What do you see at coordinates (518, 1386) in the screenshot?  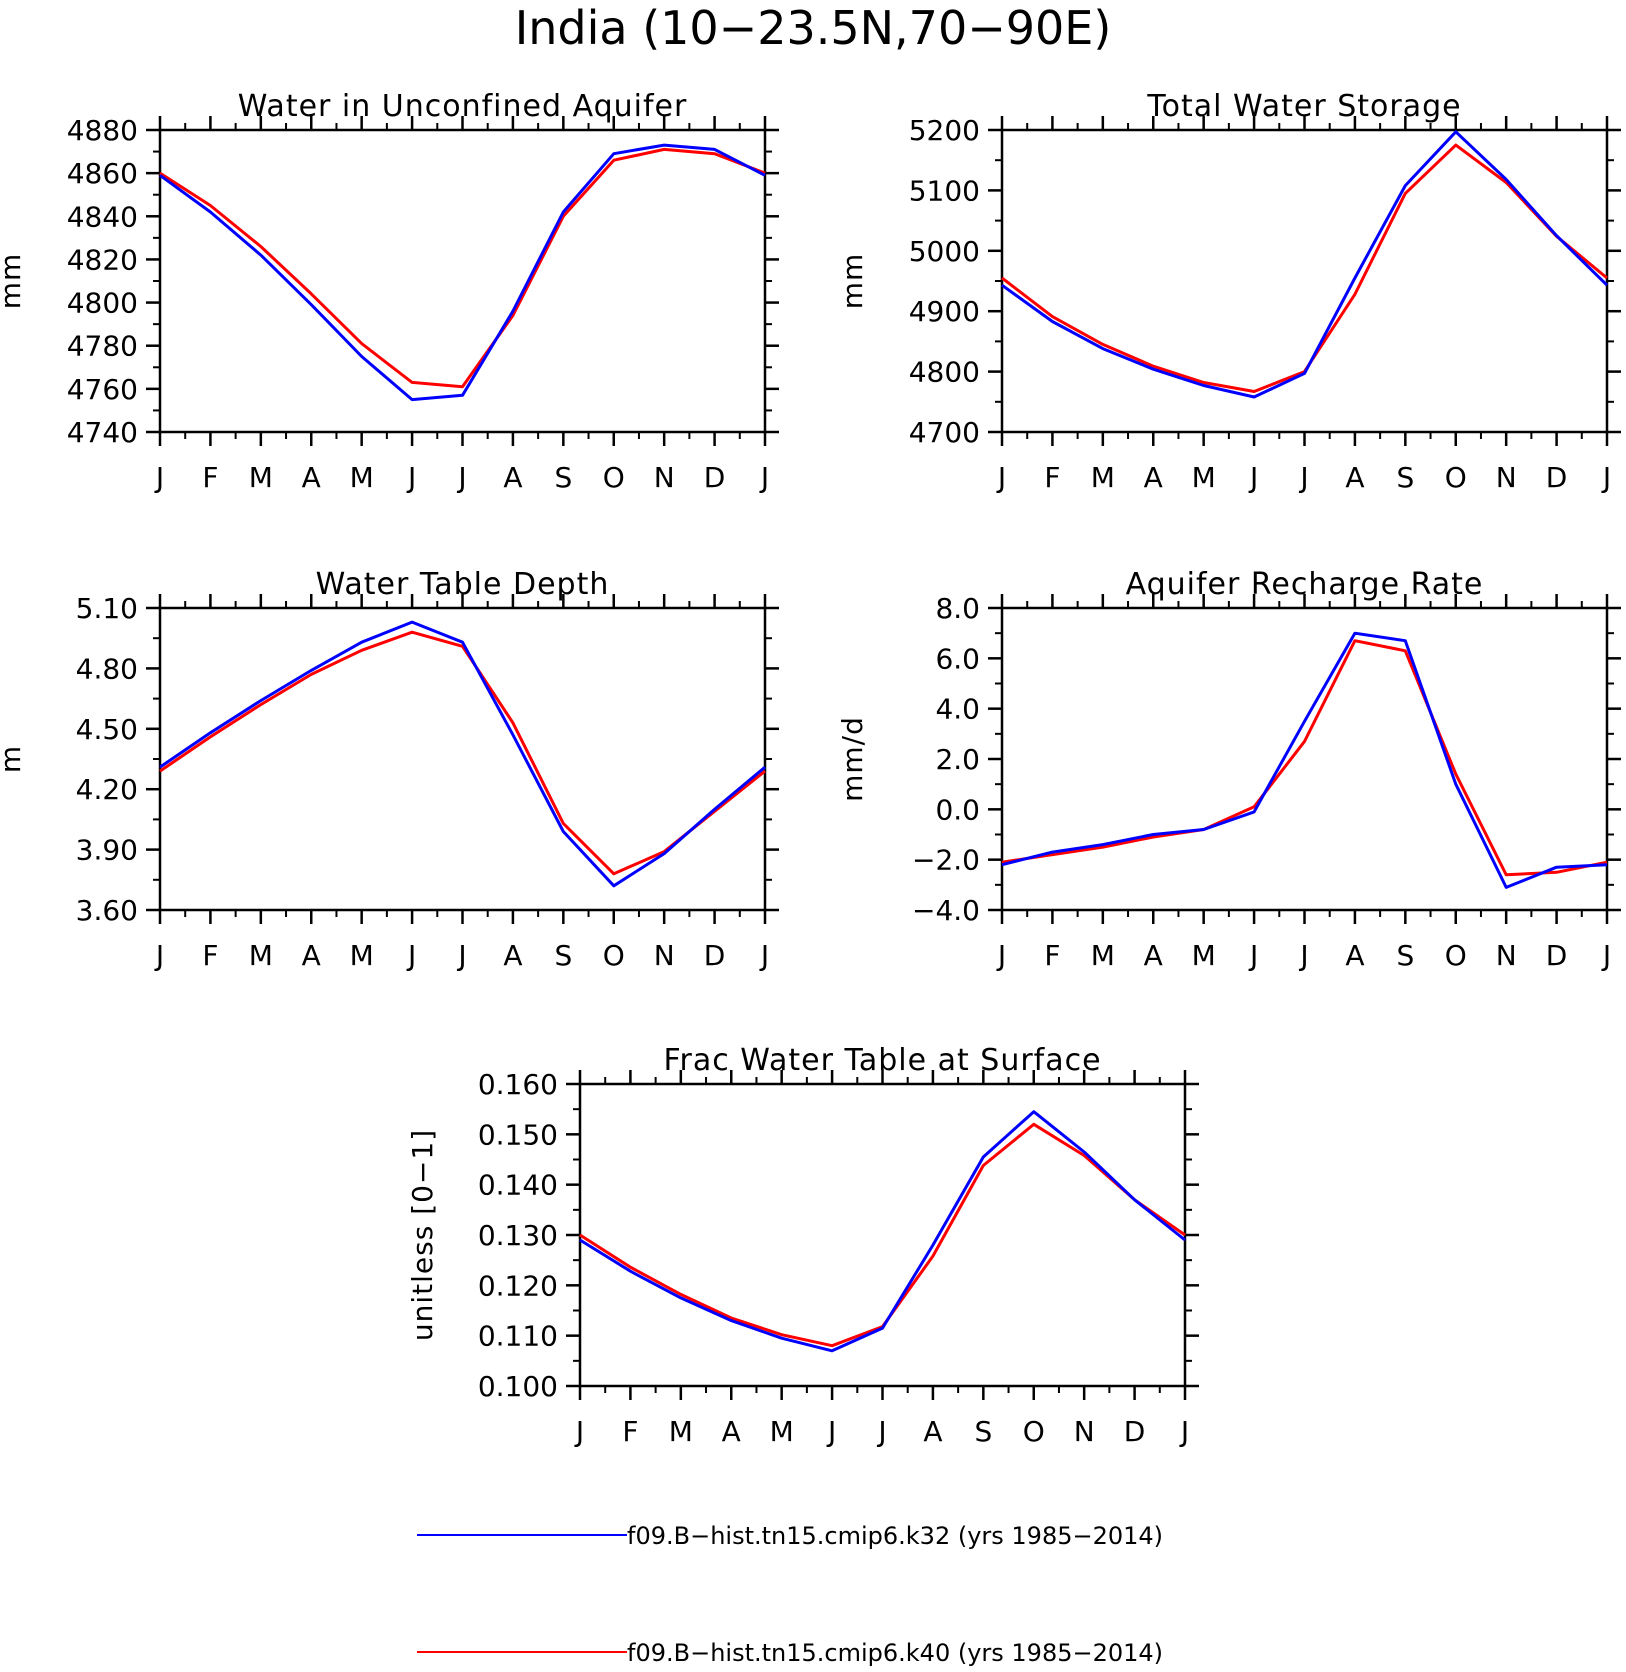 I see `y-tick-label: 0.100` at bounding box center [518, 1386].